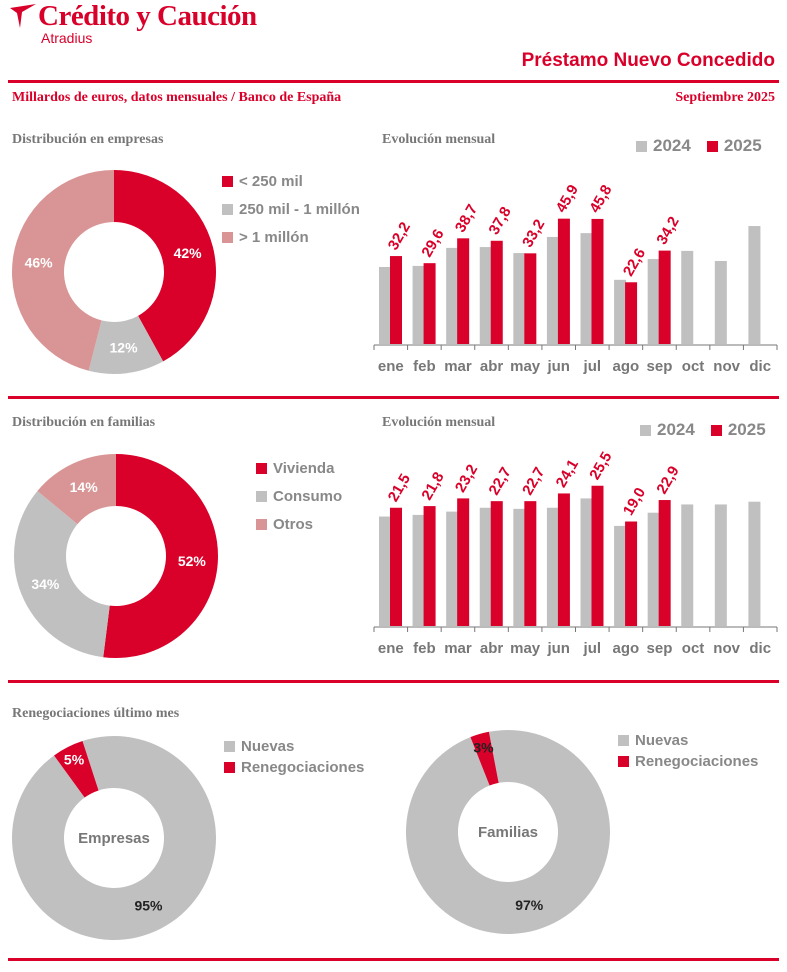 The height and width of the screenshot is (972, 787). Describe the element at coordinates (667, 231) in the screenshot. I see `data-label: 34,2` at that location.